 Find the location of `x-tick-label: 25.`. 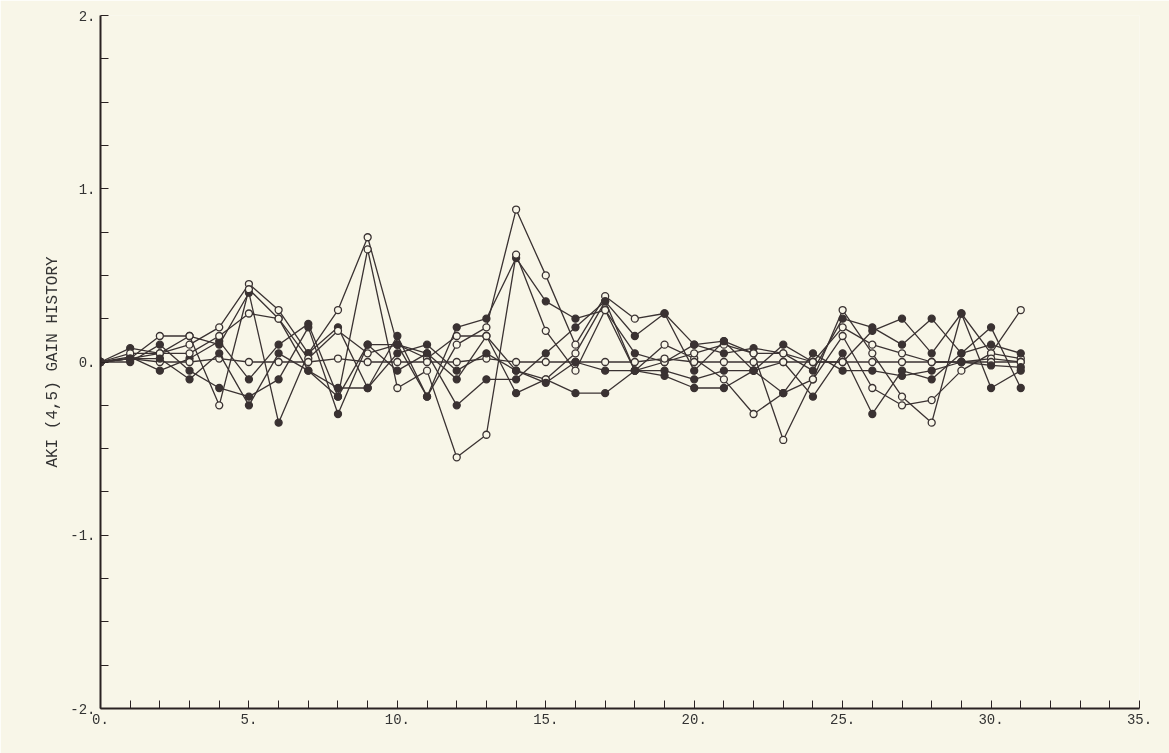

x-tick-label: 25. is located at coordinates (843, 719).